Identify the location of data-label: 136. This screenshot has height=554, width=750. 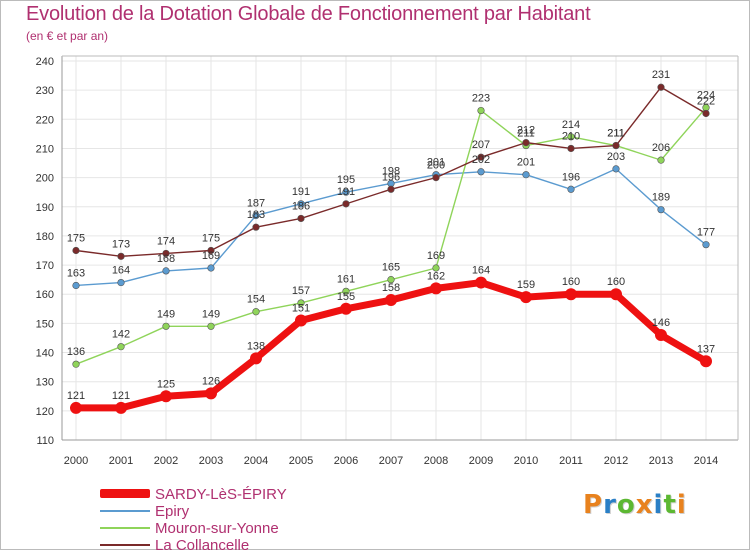
(76, 352).